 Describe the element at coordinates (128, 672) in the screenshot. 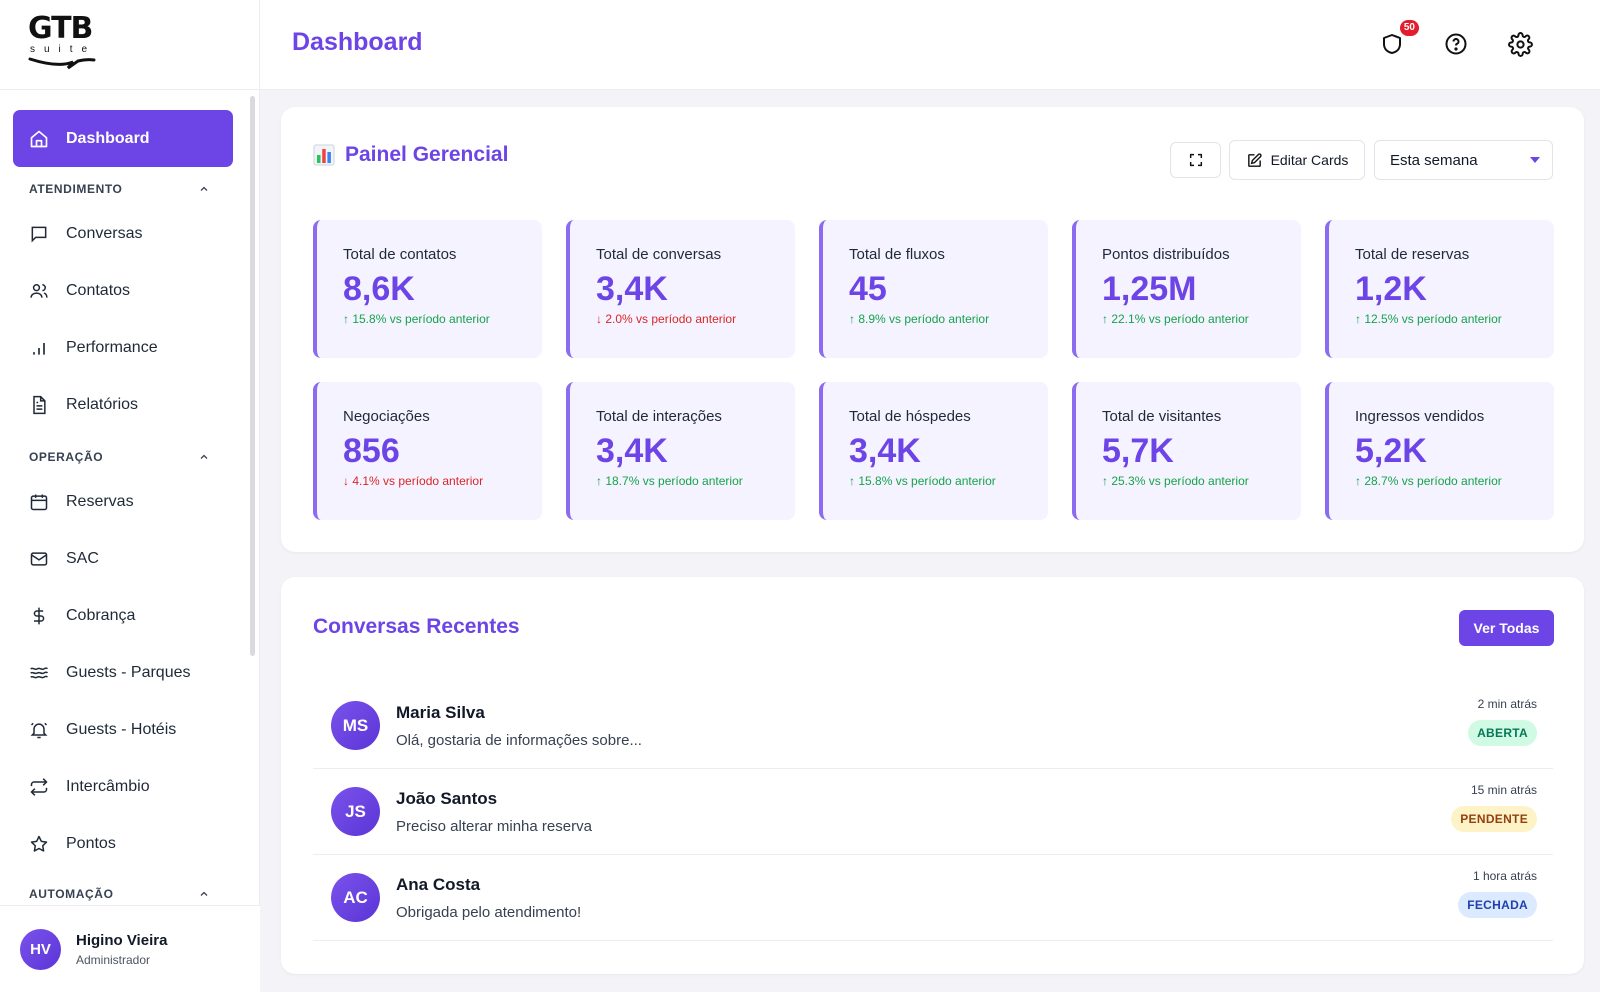

I see `sidebar-item-label: Guests - Parques` at that location.